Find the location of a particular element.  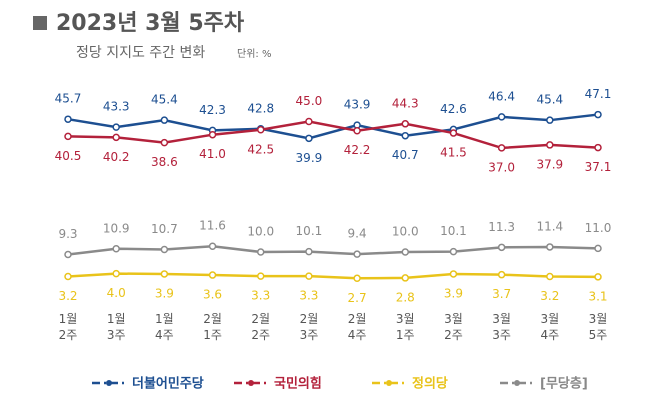

data-label: 3.9 is located at coordinates (164, 293).